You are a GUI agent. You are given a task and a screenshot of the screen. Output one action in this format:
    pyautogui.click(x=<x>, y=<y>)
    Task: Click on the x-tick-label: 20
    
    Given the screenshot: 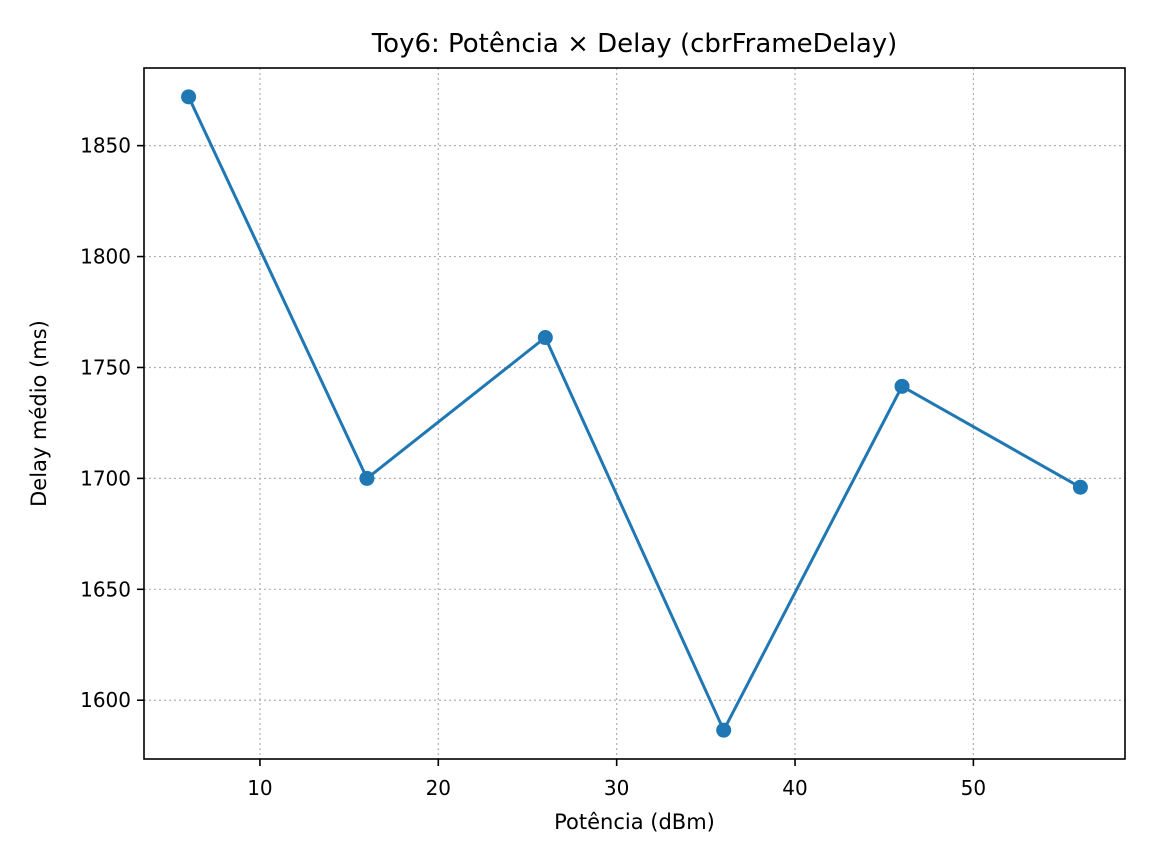 What is the action you would take?
    pyautogui.click(x=438, y=788)
    